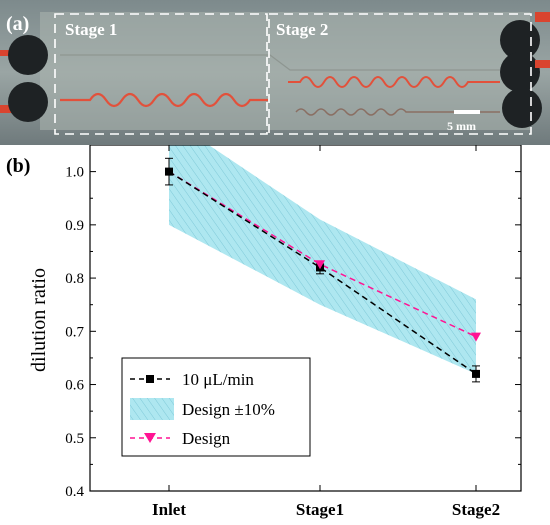 The image size is (550, 525). I want to click on y-tick-label: 1.0, so click(74, 173).